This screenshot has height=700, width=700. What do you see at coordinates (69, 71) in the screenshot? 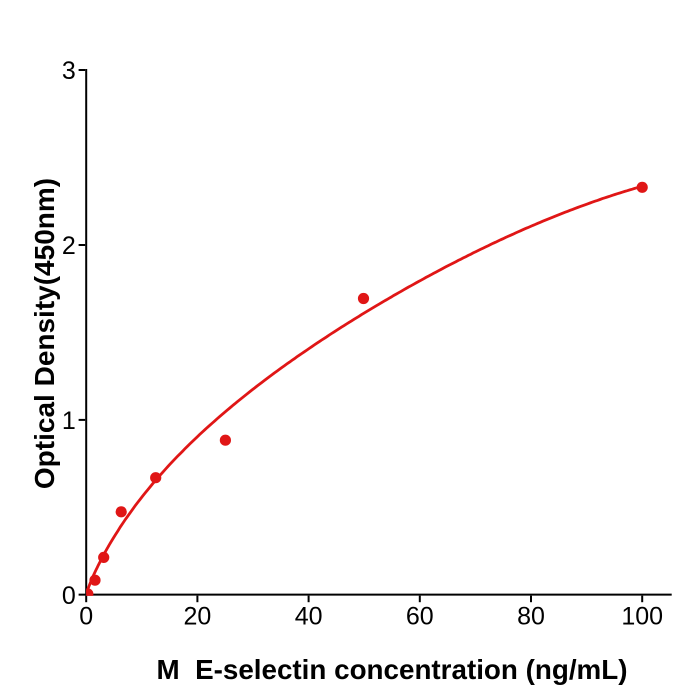
I see `svg-text: 3` at bounding box center [69, 71].